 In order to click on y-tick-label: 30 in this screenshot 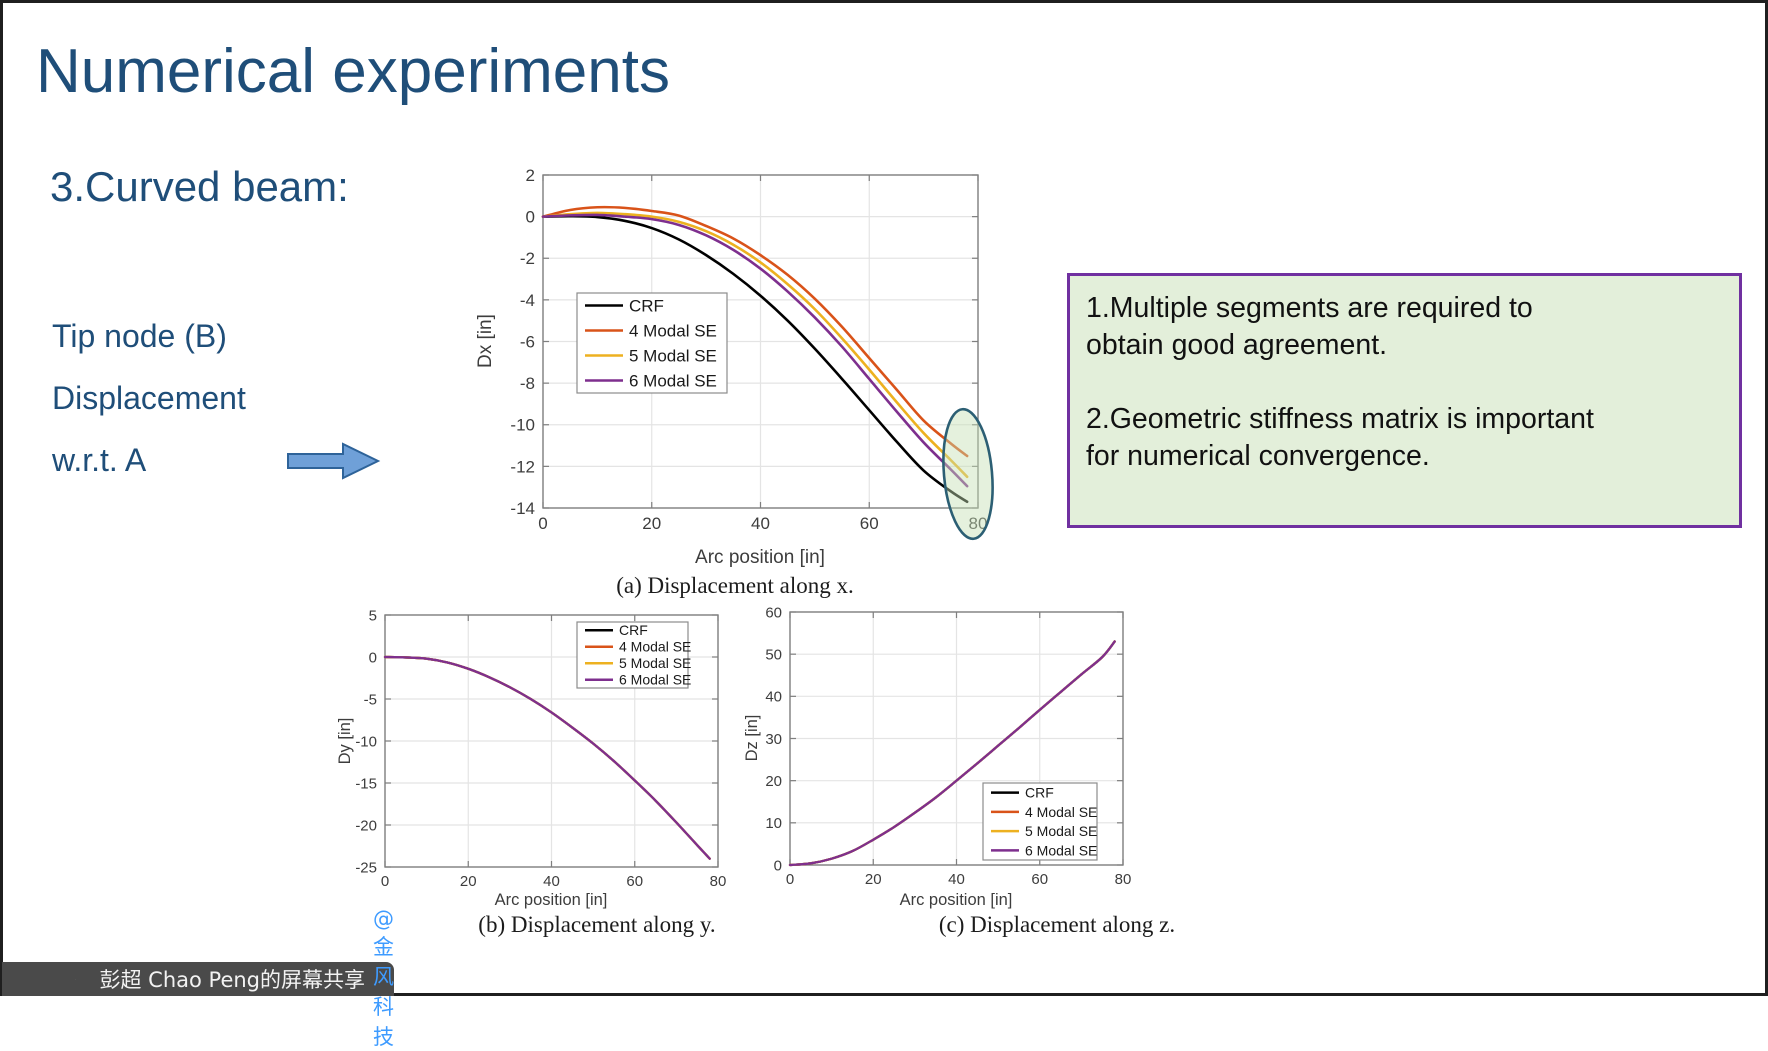, I will do `click(773, 739)`.